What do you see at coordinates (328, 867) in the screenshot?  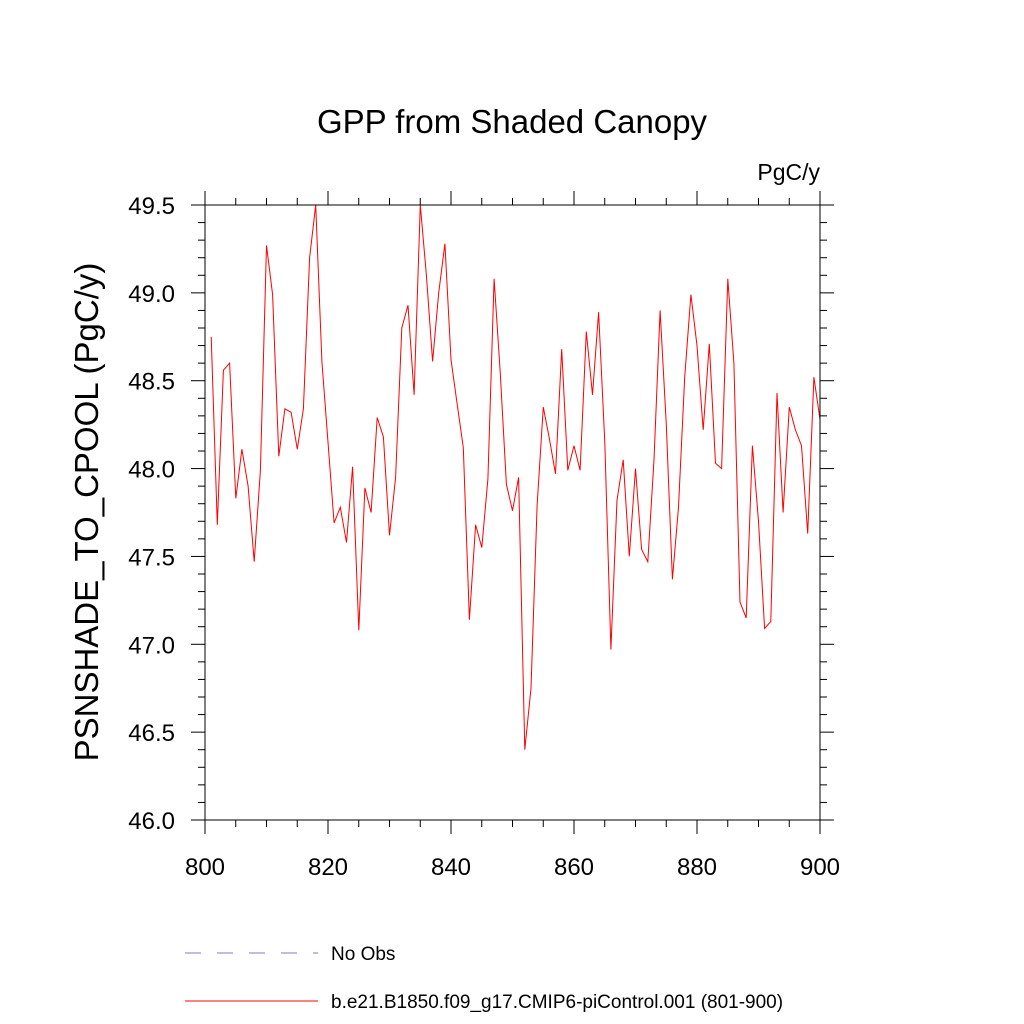 I see `x-tick-label: 820` at bounding box center [328, 867].